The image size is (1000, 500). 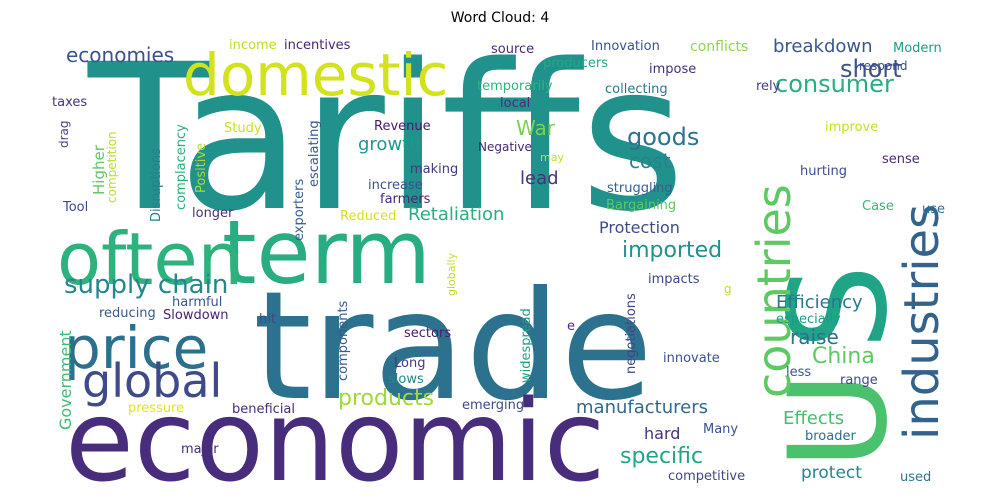 I want to click on word-retaliation: Retaliation, so click(x=456, y=214).